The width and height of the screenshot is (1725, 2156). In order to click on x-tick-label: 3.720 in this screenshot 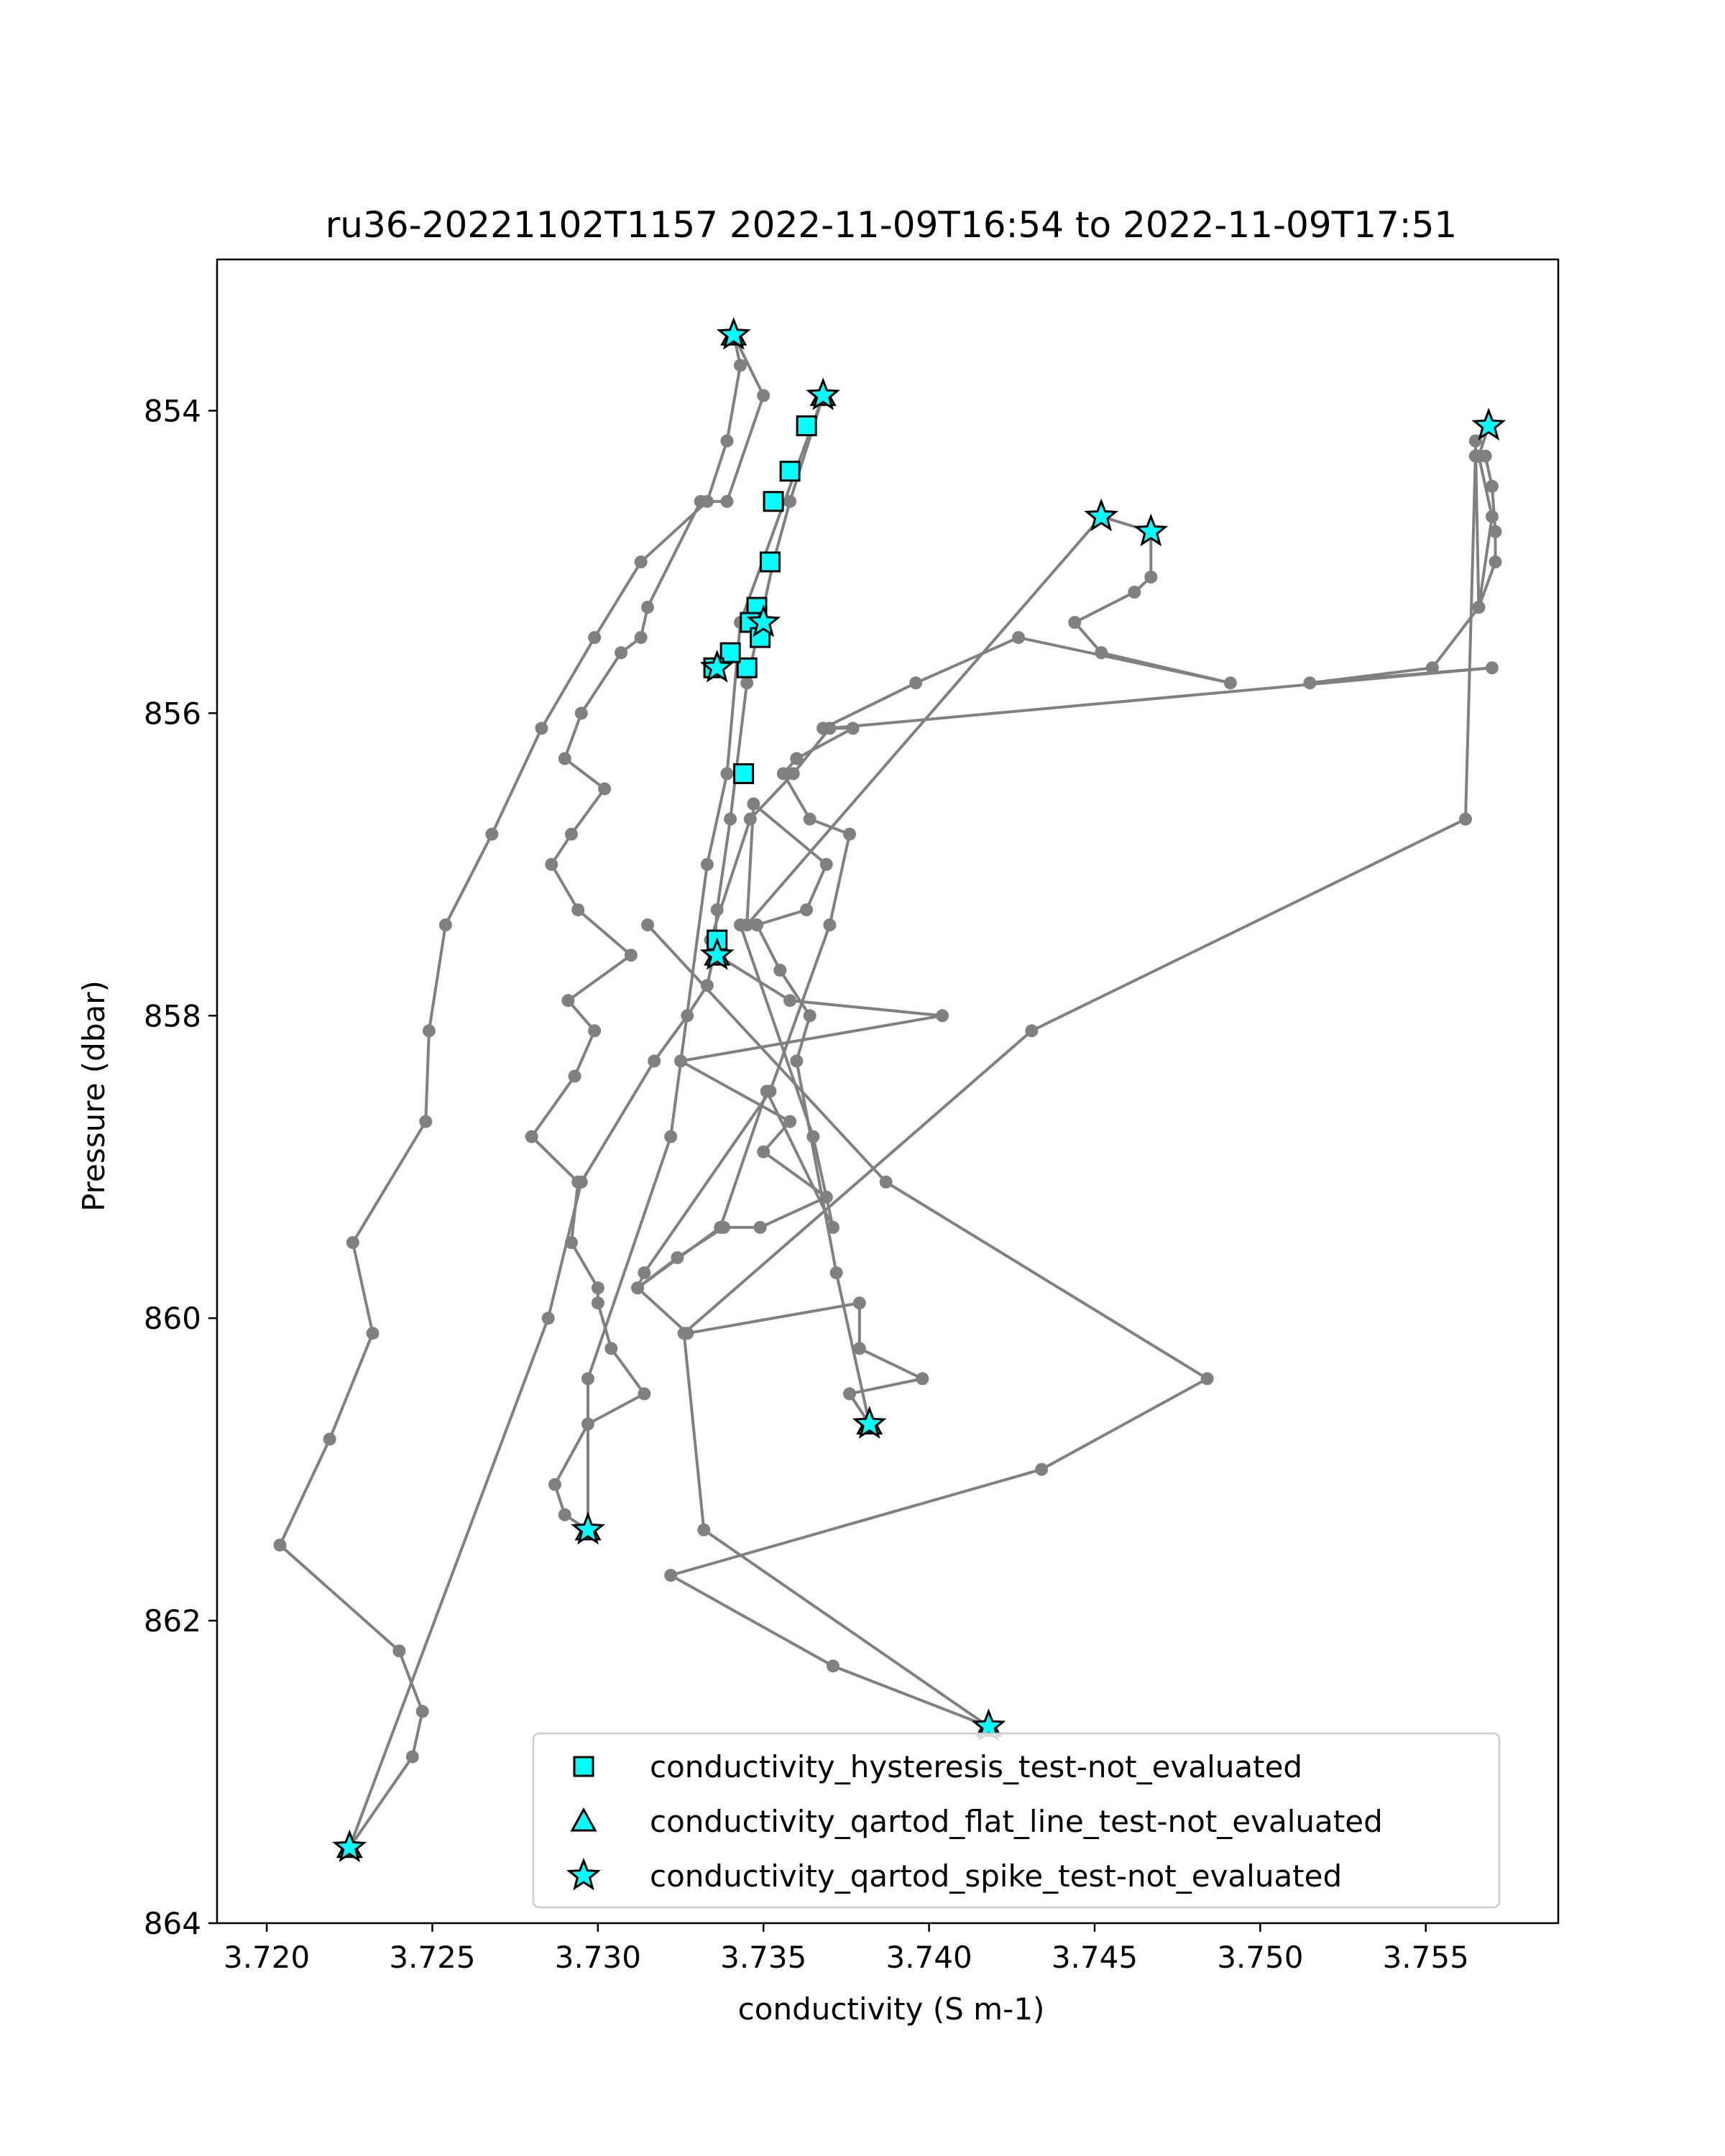, I will do `click(267, 1958)`.